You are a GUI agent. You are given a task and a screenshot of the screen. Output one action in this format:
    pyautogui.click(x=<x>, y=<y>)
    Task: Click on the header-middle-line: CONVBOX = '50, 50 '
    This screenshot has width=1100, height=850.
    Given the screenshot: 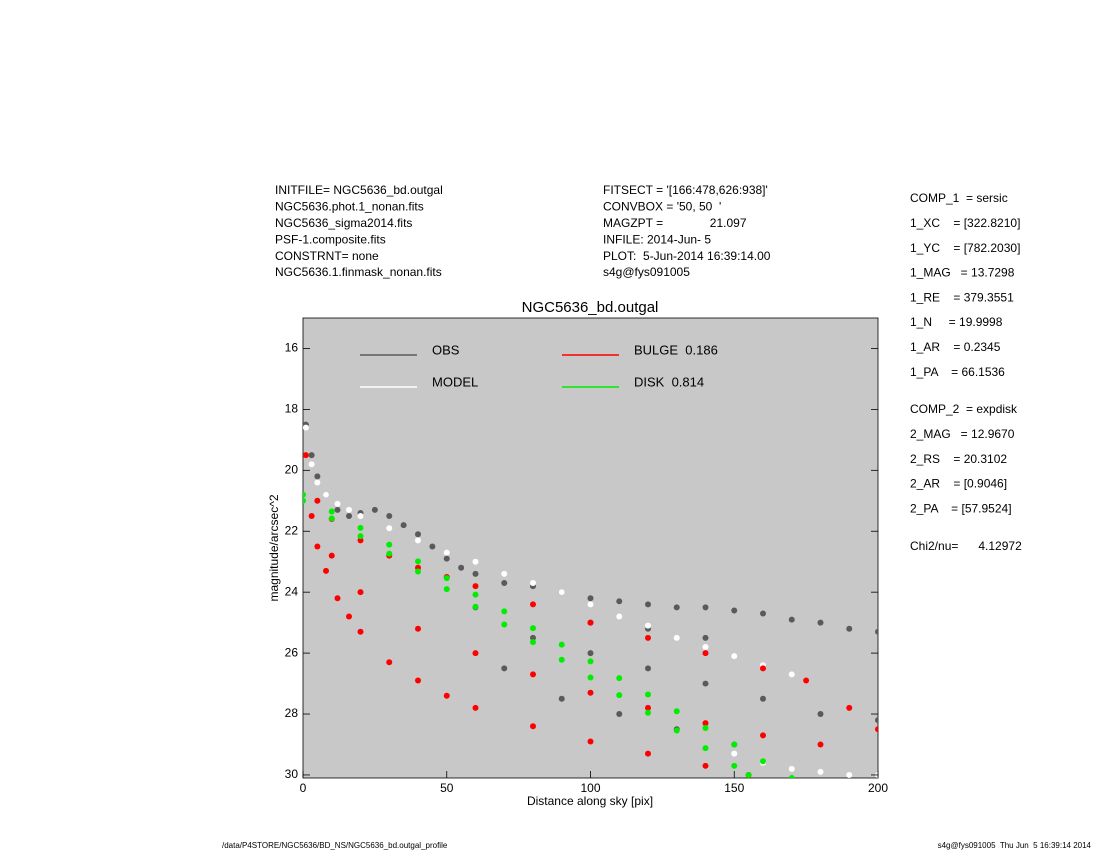 What is the action you would take?
    pyautogui.click(x=662, y=207)
    